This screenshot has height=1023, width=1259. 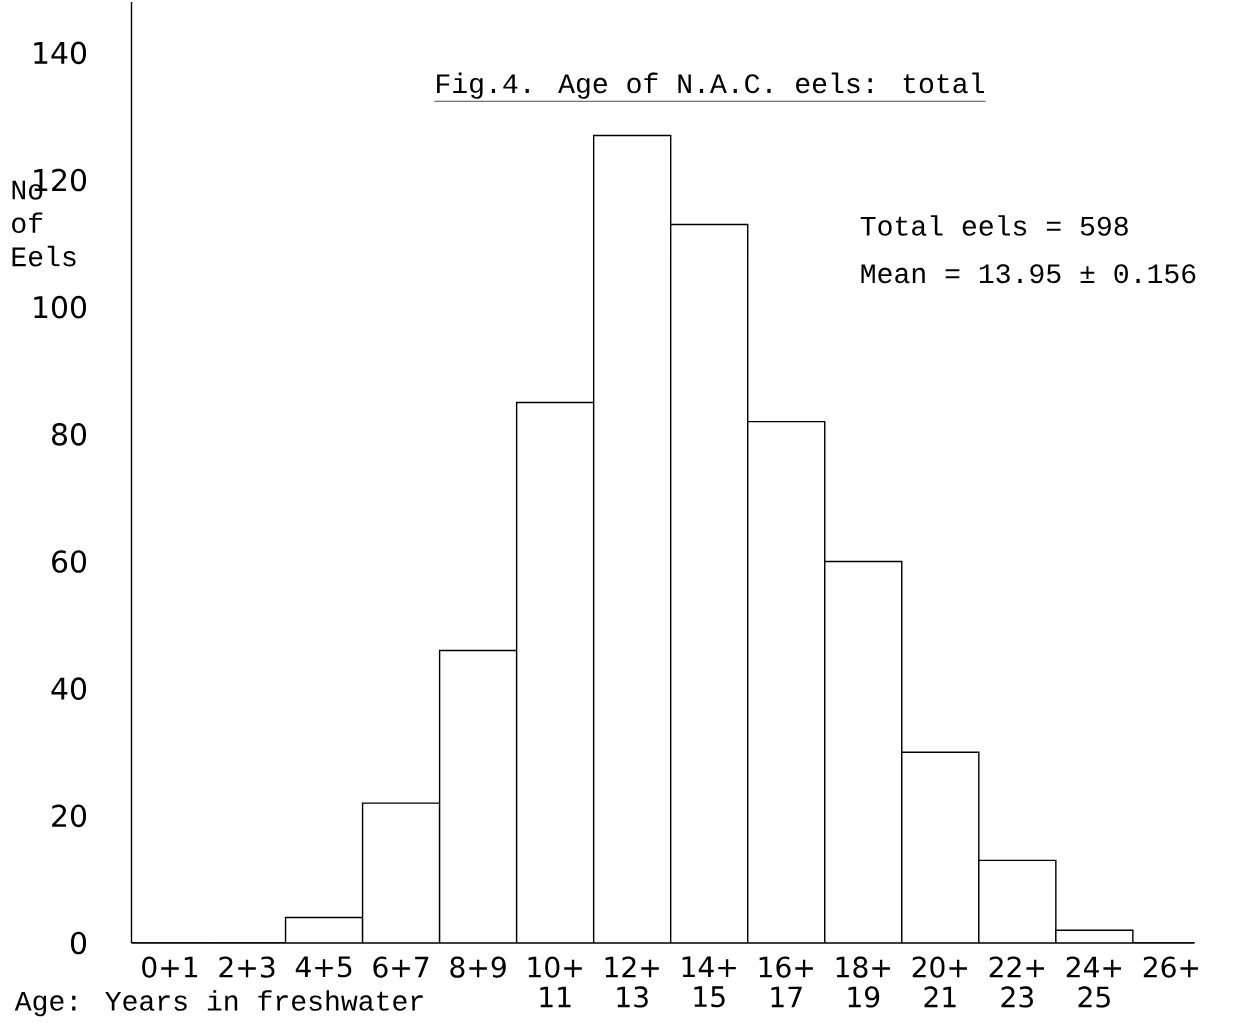 What do you see at coordinates (863, 982) in the screenshot?
I see `x-tick-label: 18+ 19` at bounding box center [863, 982].